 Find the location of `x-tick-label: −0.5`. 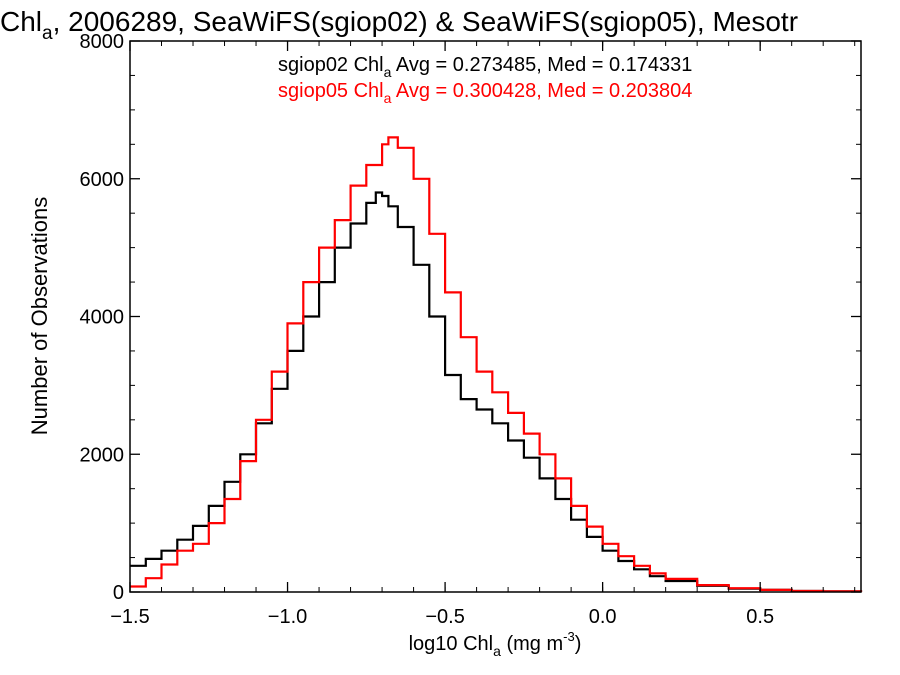

x-tick-label: −0.5 is located at coordinates (444, 617).